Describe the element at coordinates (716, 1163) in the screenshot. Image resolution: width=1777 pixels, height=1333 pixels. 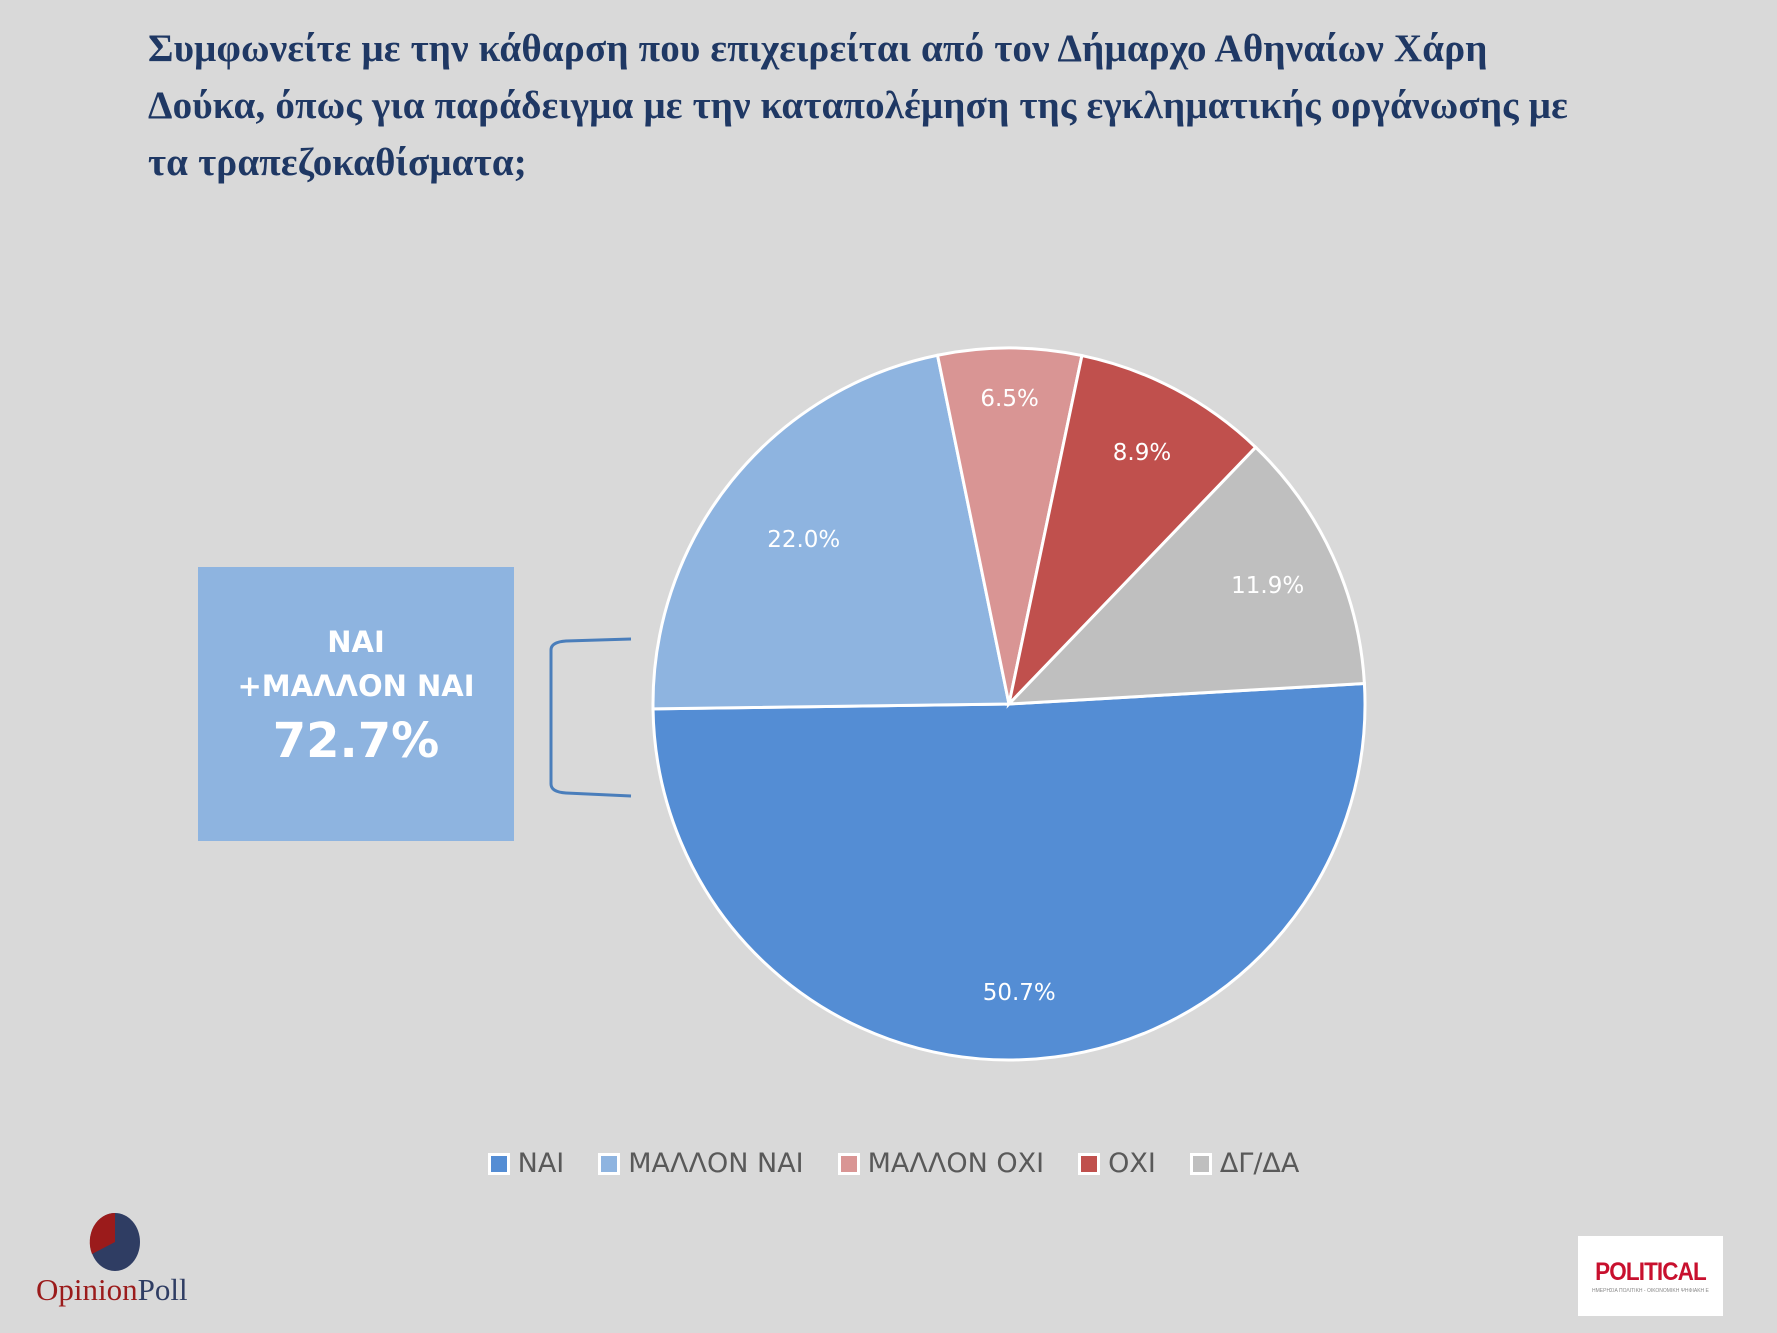
I see `legend-label: ΜΑΛΛΟΝ ΝΑΙ` at that location.